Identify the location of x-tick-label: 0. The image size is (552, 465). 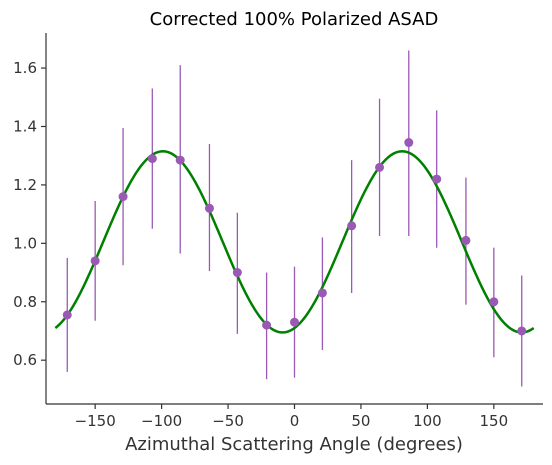
(295, 421).